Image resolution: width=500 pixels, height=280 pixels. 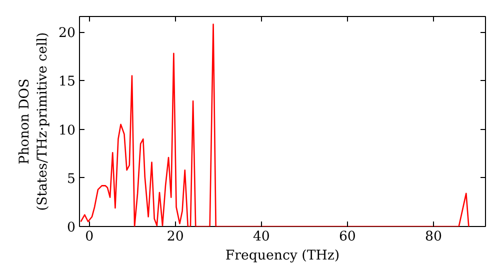 What do you see at coordinates (67, 34) in the screenshot?
I see `y-tick-label: 20` at bounding box center [67, 34].